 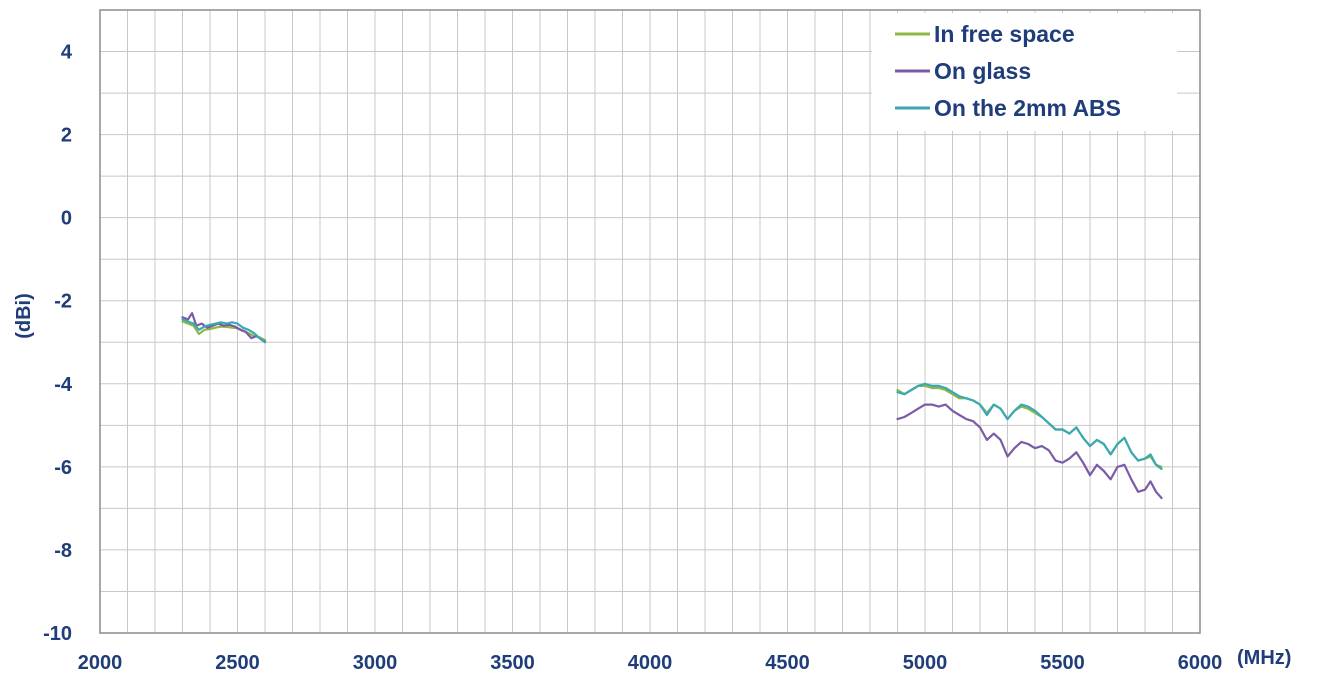 What do you see at coordinates (512, 663) in the screenshot?
I see `x-tick-label: 3500` at bounding box center [512, 663].